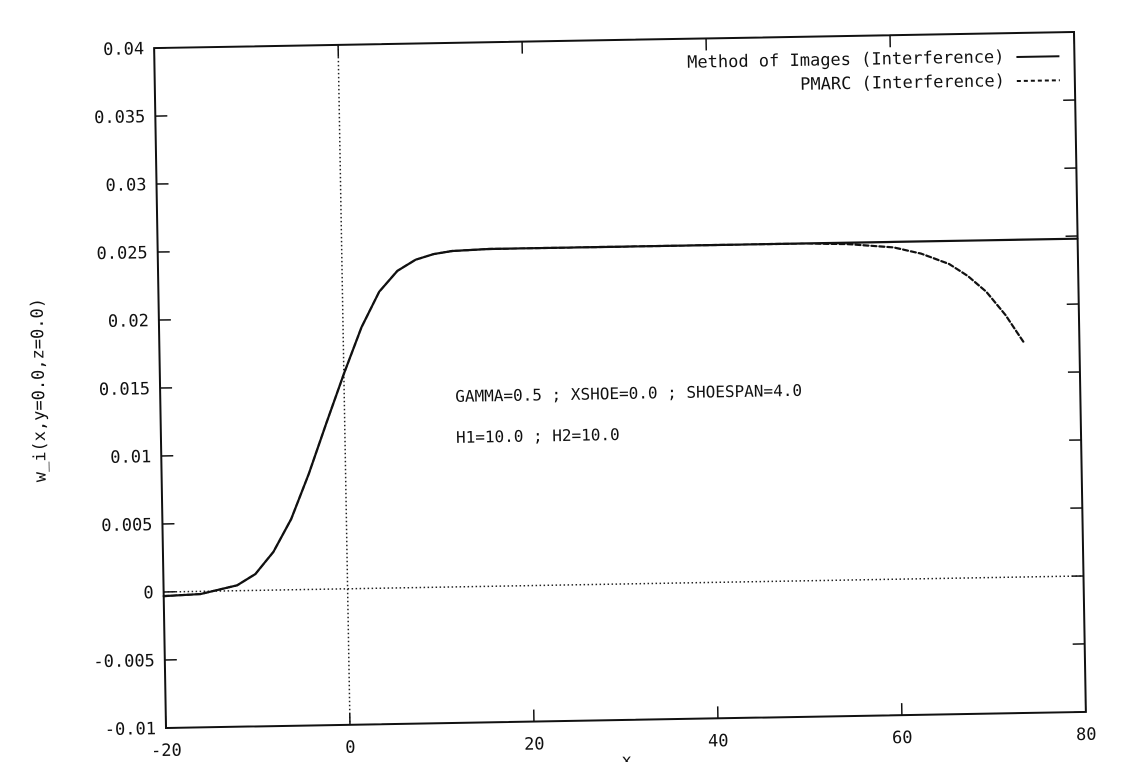 Image resolution: width=1137 pixels, height=762 pixels. I want to click on y-zero-axis-line, so click(623, 584).